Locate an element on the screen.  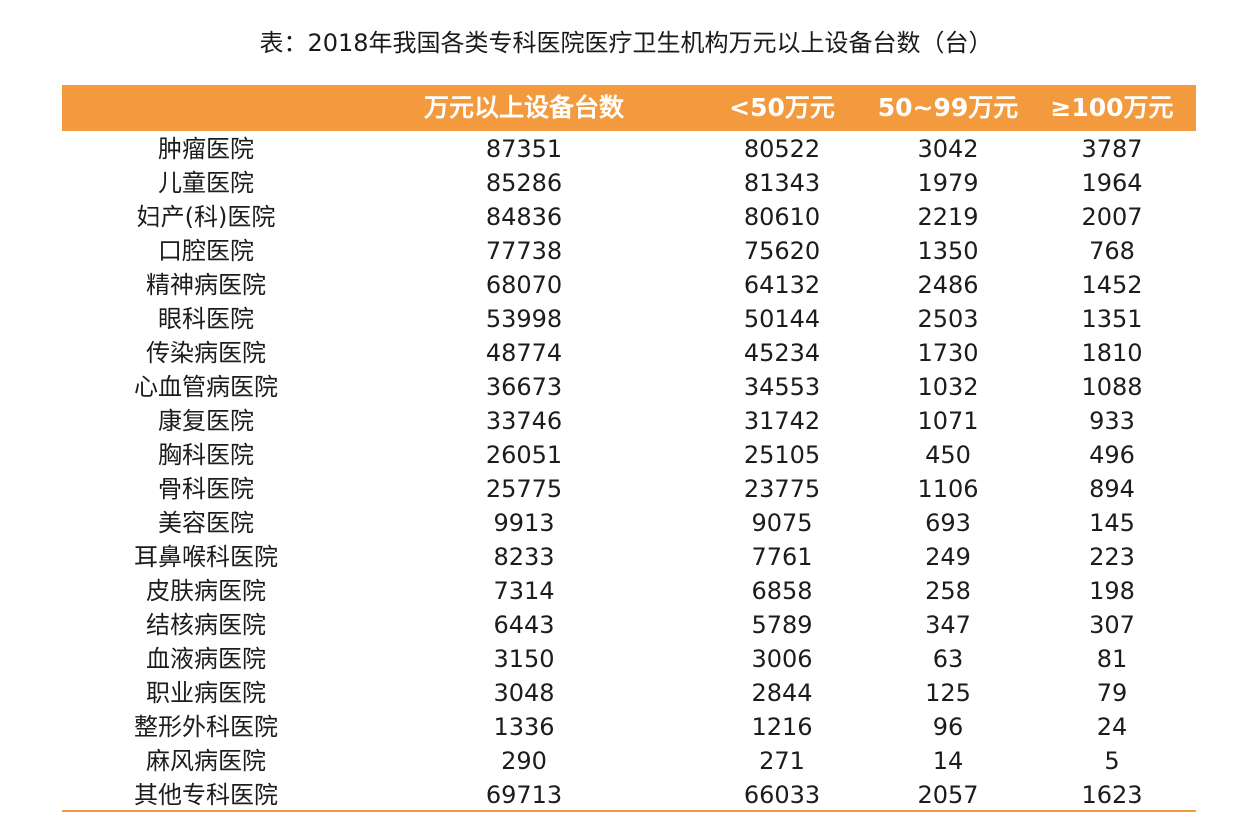
50-to-99-cell: 347 is located at coordinates (948, 625).